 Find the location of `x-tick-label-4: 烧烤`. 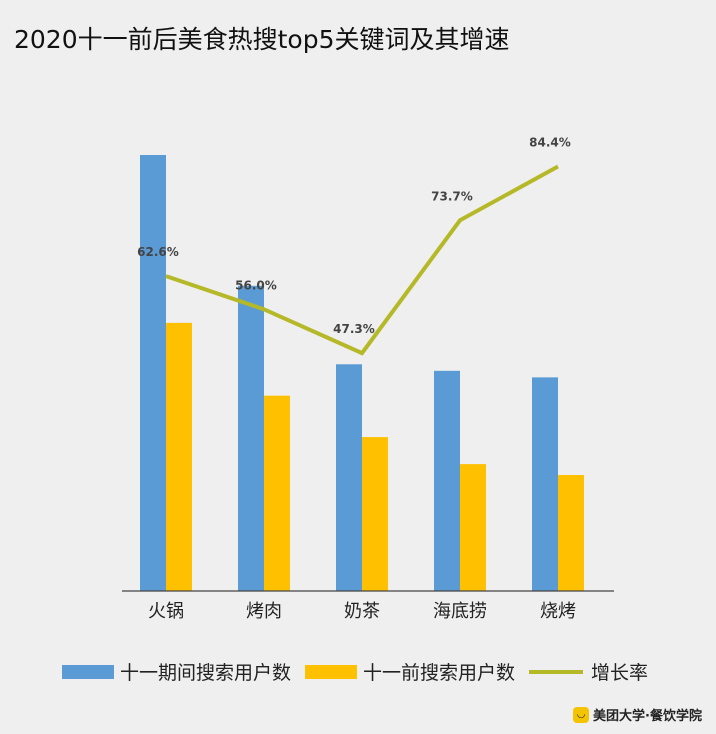

x-tick-label-4: 烧烤 is located at coordinates (558, 611).